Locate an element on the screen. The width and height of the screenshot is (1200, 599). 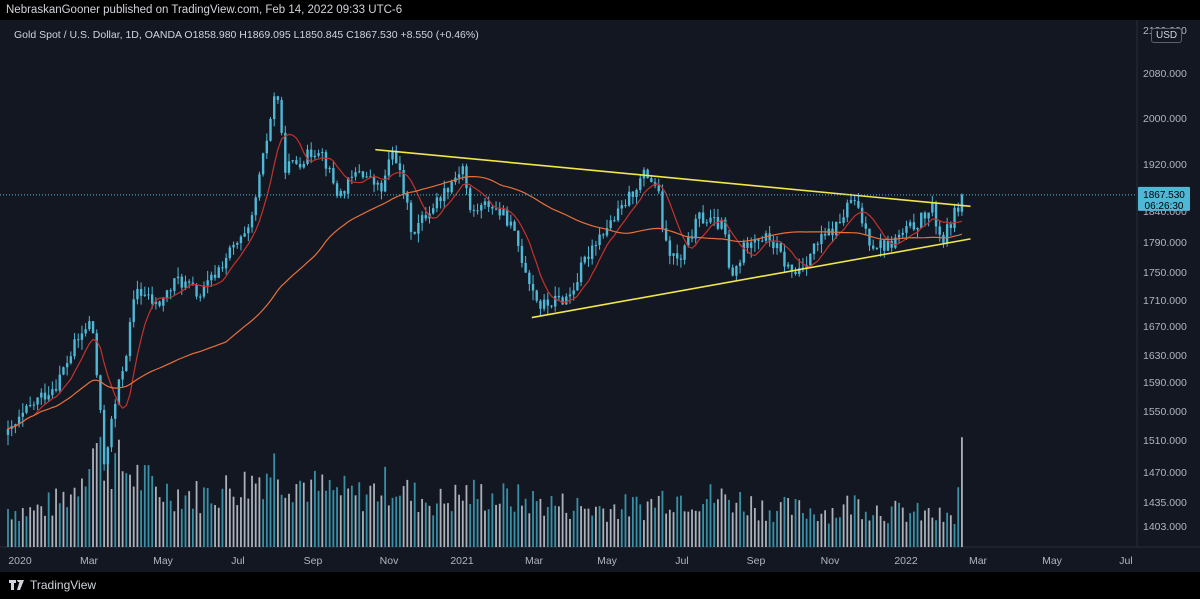
x-tick-label: Jul is located at coordinates (237, 561).